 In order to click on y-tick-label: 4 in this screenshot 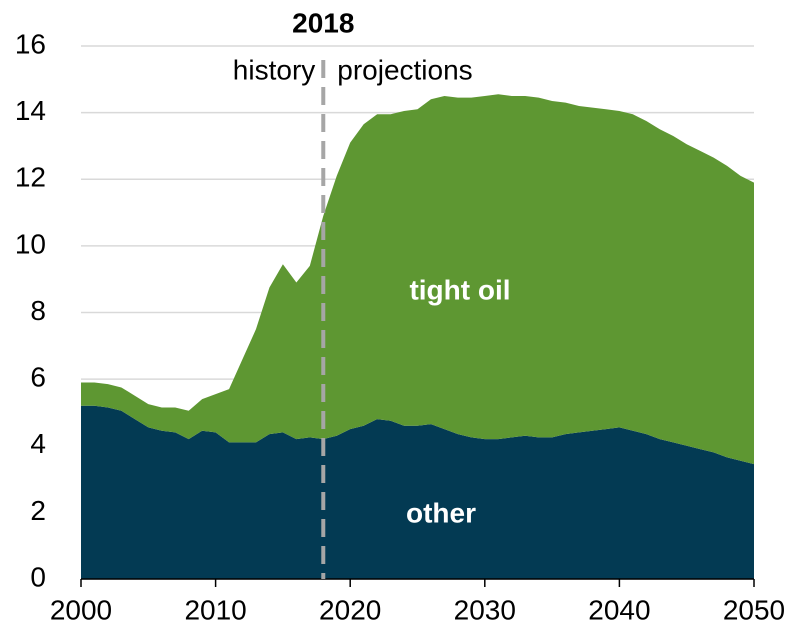, I will do `click(38, 443)`.